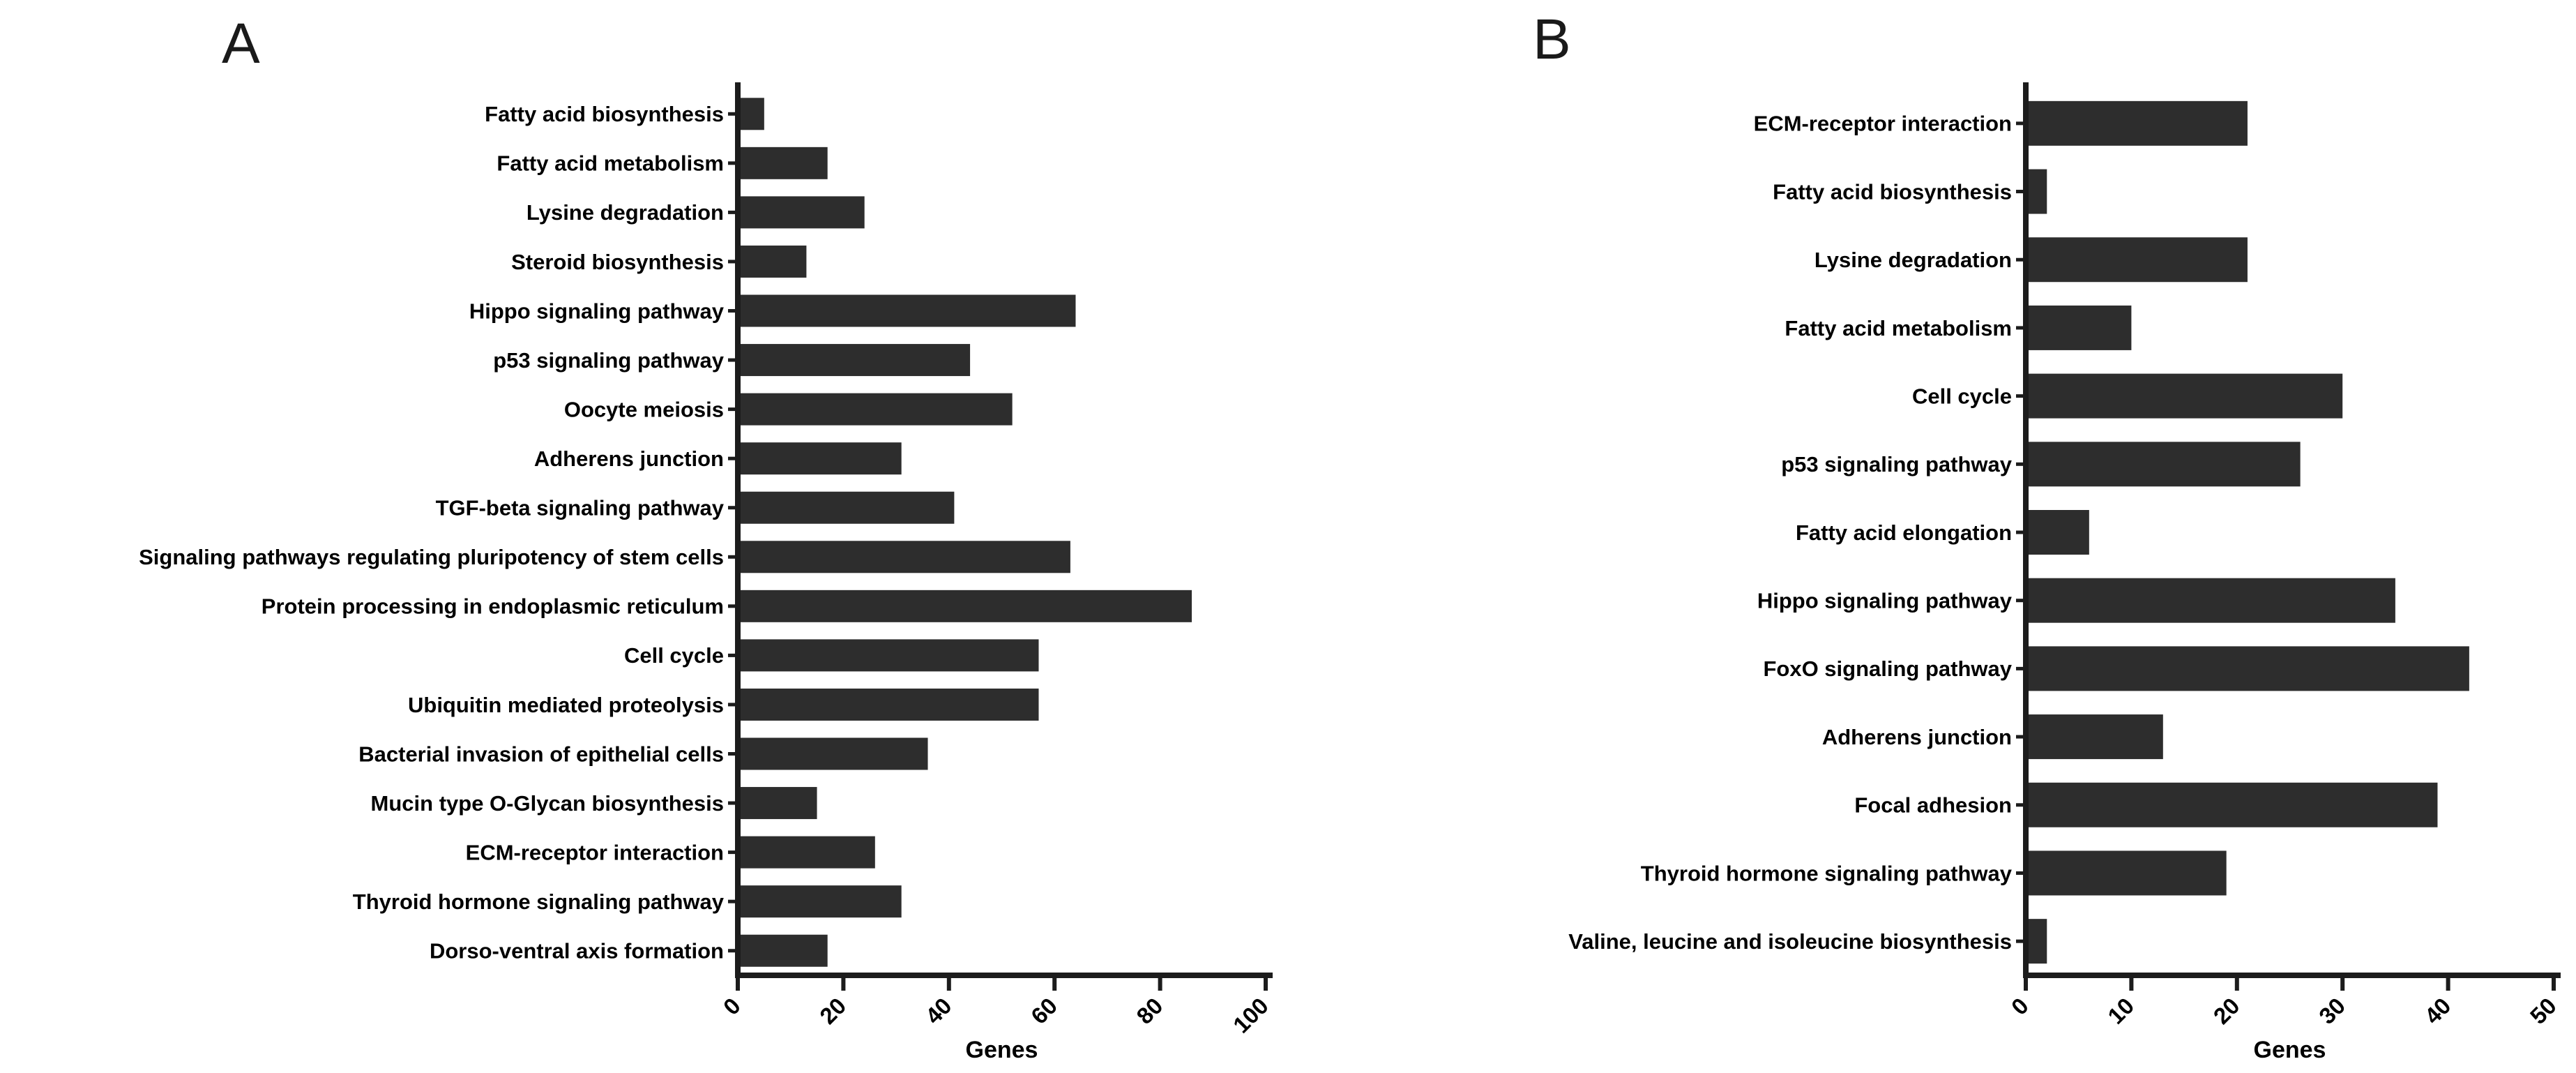 The width and height of the screenshot is (2576, 1073). What do you see at coordinates (2332, 1011) in the screenshot?
I see `x-tick-label: 30` at bounding box center [2332, 1011].